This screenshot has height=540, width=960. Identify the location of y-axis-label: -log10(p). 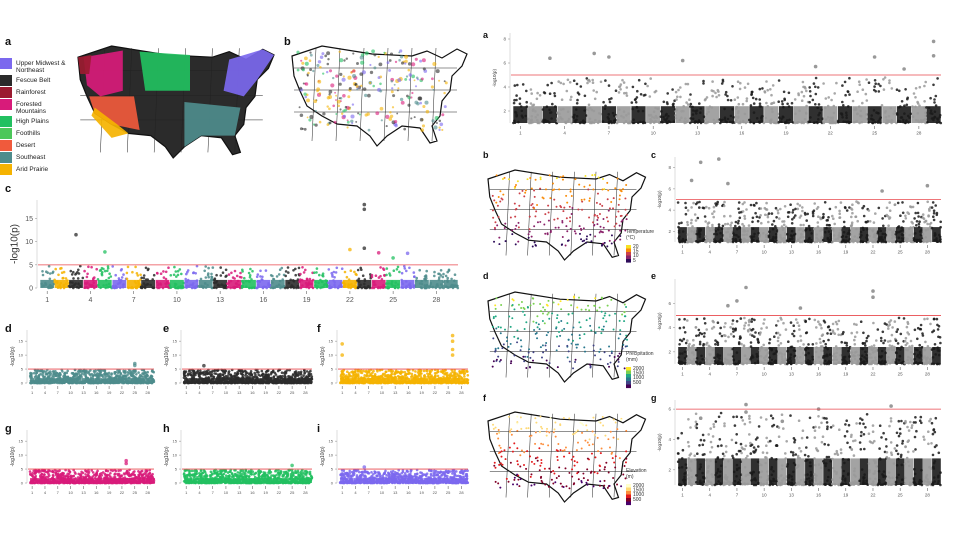
(15, 244).